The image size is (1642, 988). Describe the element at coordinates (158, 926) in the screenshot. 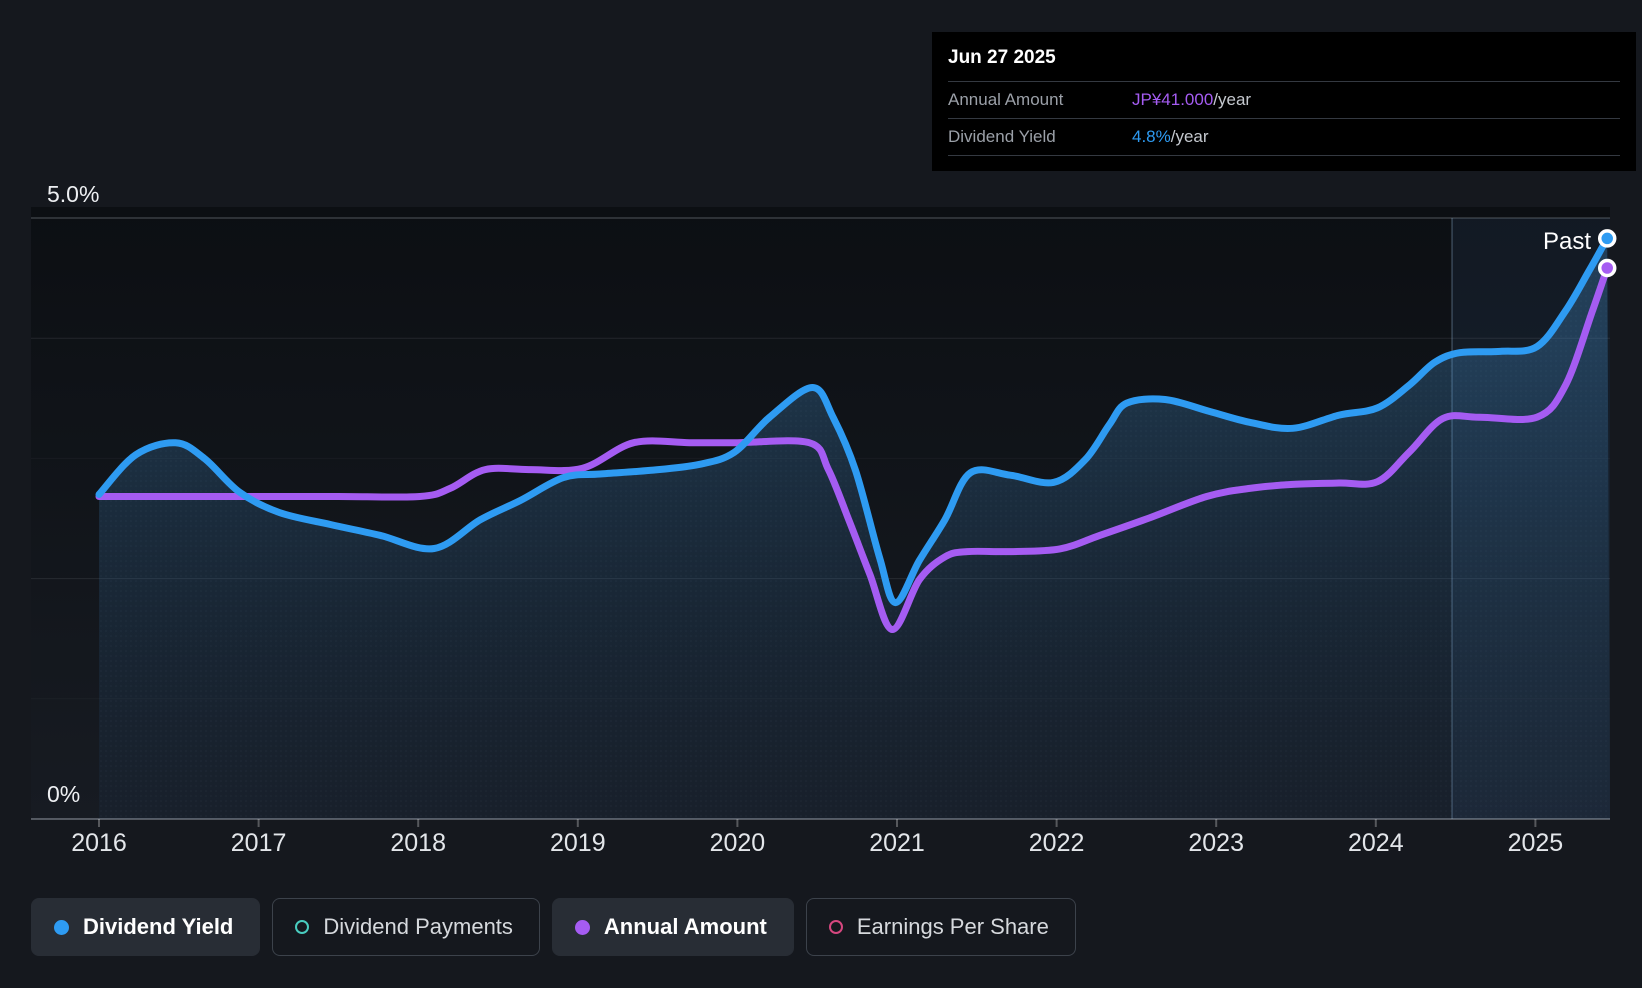

I see `legend-label: Dividend Yield` at that location.